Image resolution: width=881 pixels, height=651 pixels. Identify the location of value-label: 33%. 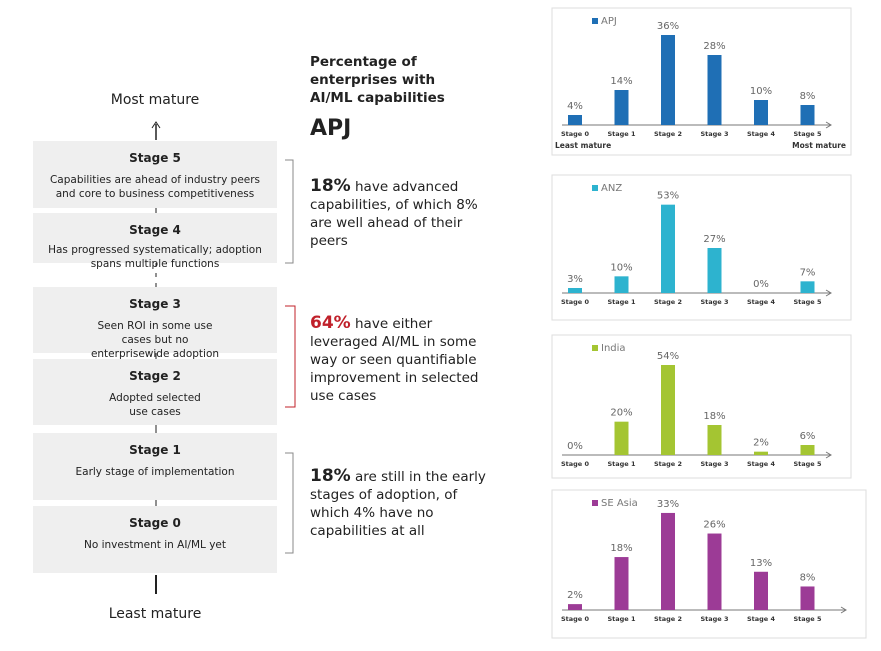
(668, 504).